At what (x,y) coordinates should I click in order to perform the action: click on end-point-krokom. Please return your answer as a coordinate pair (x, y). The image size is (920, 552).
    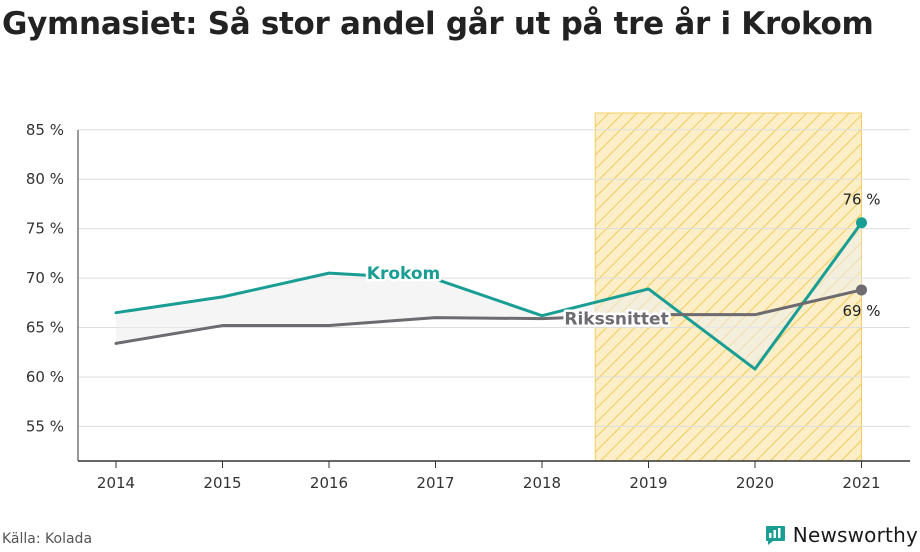
    Looking at the image, I should click on (861, 223).